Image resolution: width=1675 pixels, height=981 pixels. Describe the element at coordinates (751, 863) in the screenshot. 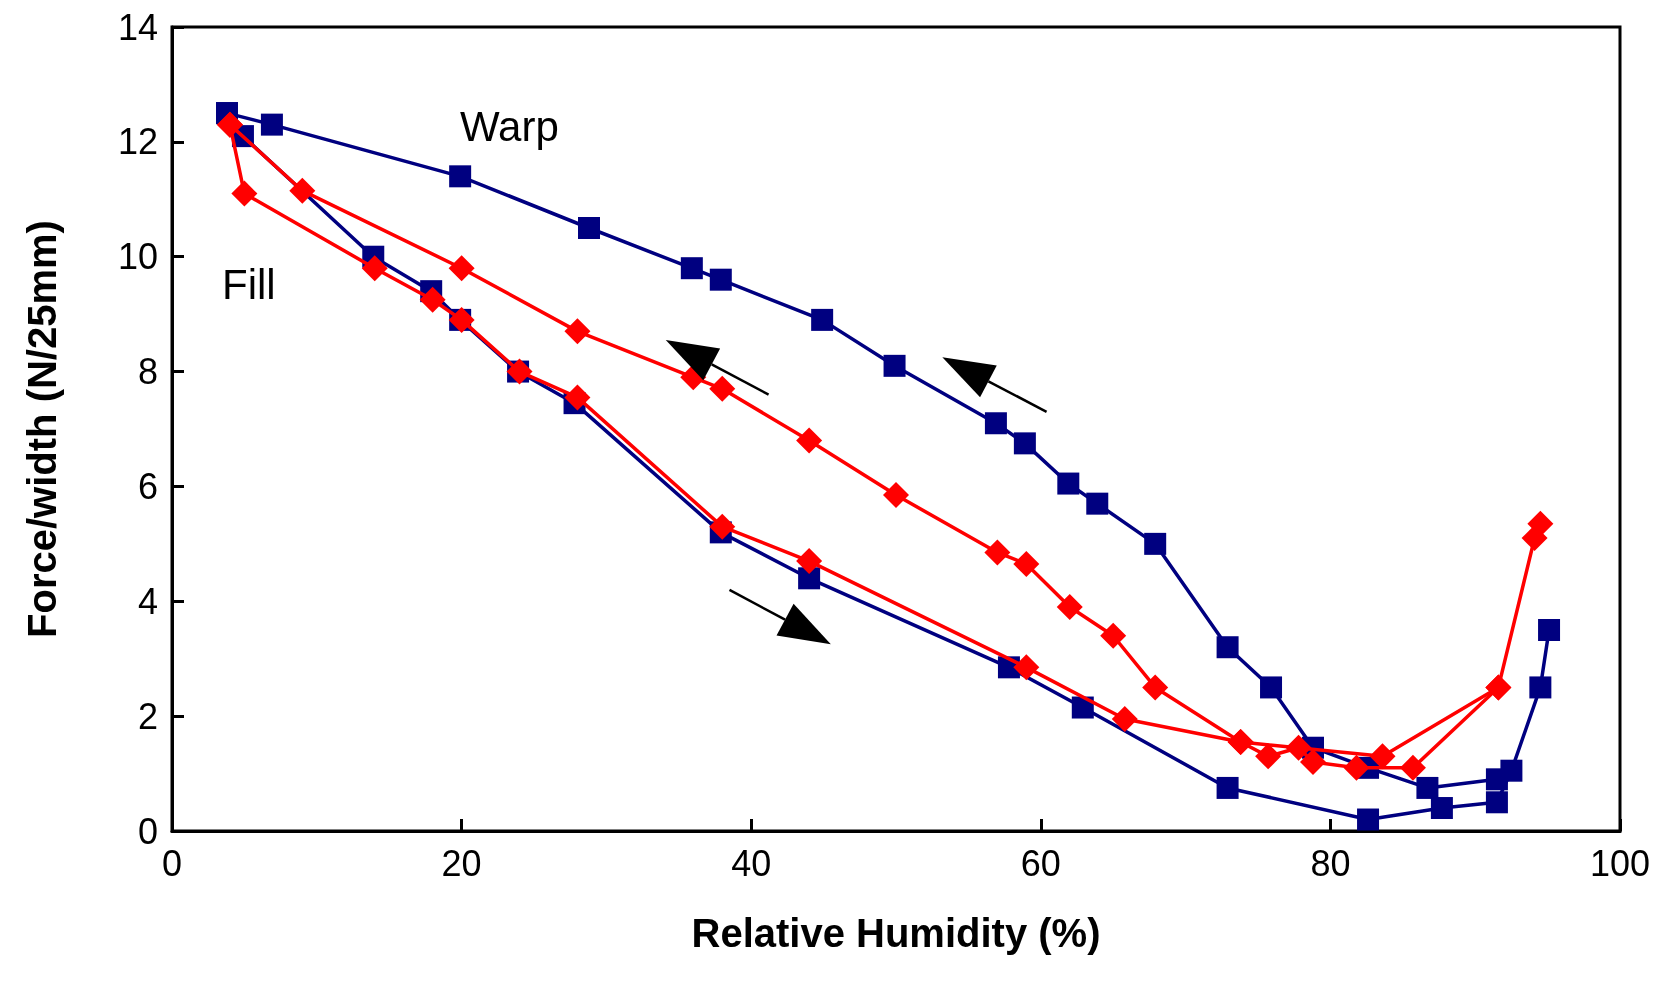

I see `x-tick-label: 40` at that location.